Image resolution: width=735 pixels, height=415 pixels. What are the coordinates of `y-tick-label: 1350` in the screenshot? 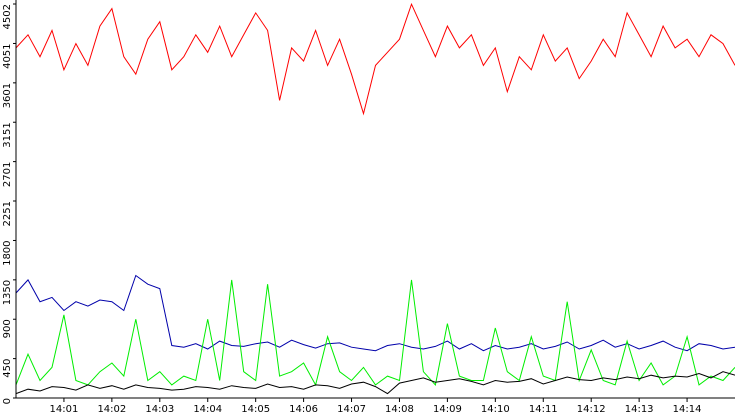 It's located at (7, 292).